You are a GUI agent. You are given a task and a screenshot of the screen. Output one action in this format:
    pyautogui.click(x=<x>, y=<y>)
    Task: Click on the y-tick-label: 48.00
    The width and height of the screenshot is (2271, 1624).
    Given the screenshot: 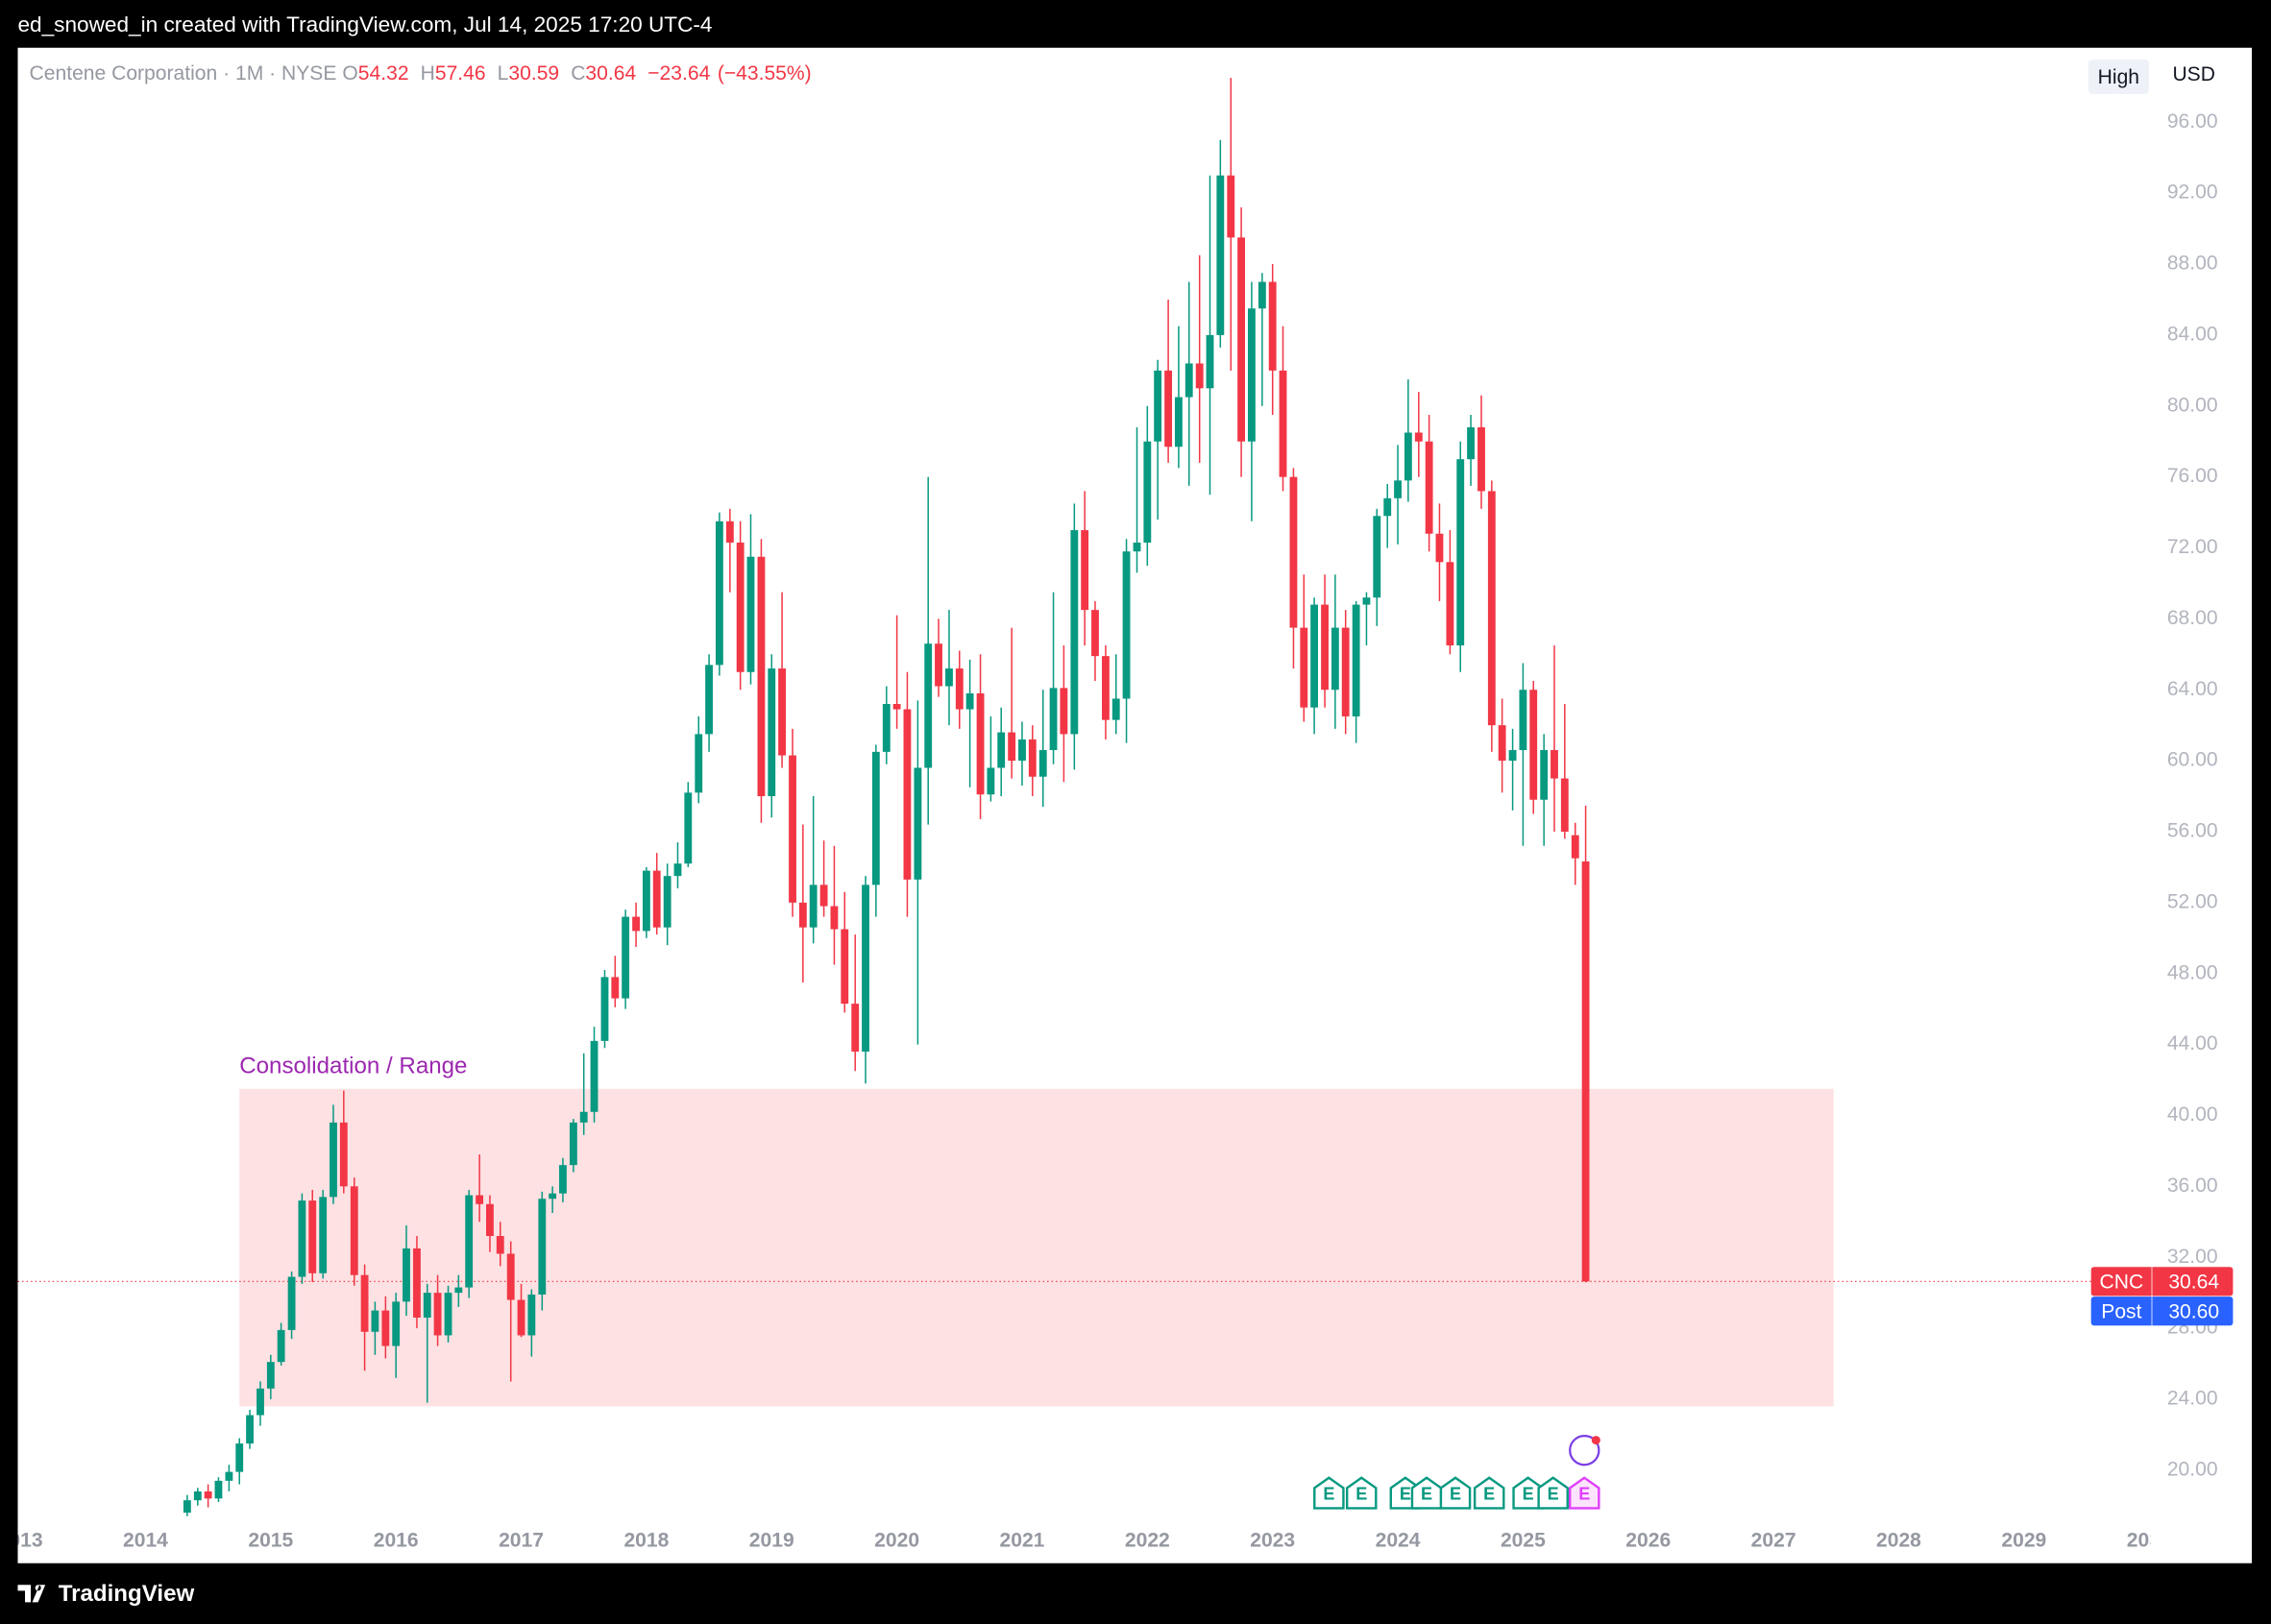 What is the action you would take?
    pyautogui.click(x=2192, y=972)
    